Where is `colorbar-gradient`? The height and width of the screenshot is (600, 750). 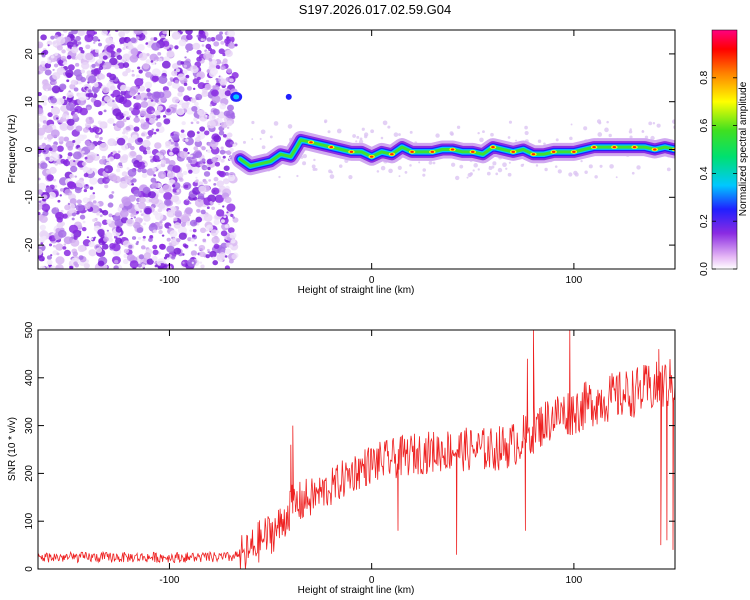 colorbar-gradient is located at coordinates (724, 149).